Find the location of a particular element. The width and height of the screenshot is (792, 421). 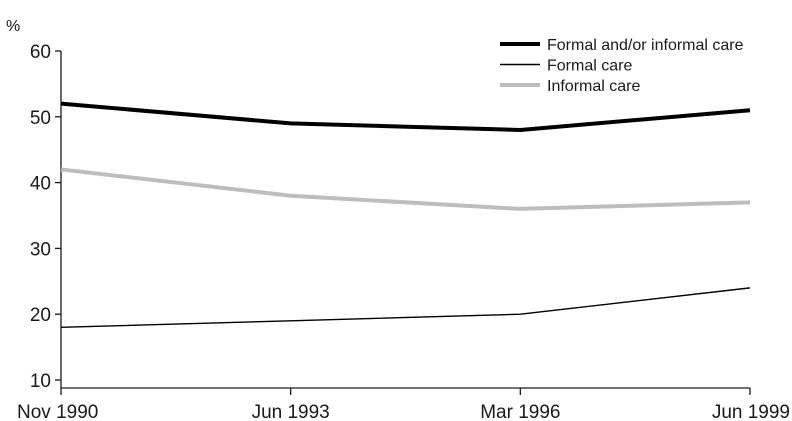

y-tick-label: 50 is located at coordinates (40, 118).